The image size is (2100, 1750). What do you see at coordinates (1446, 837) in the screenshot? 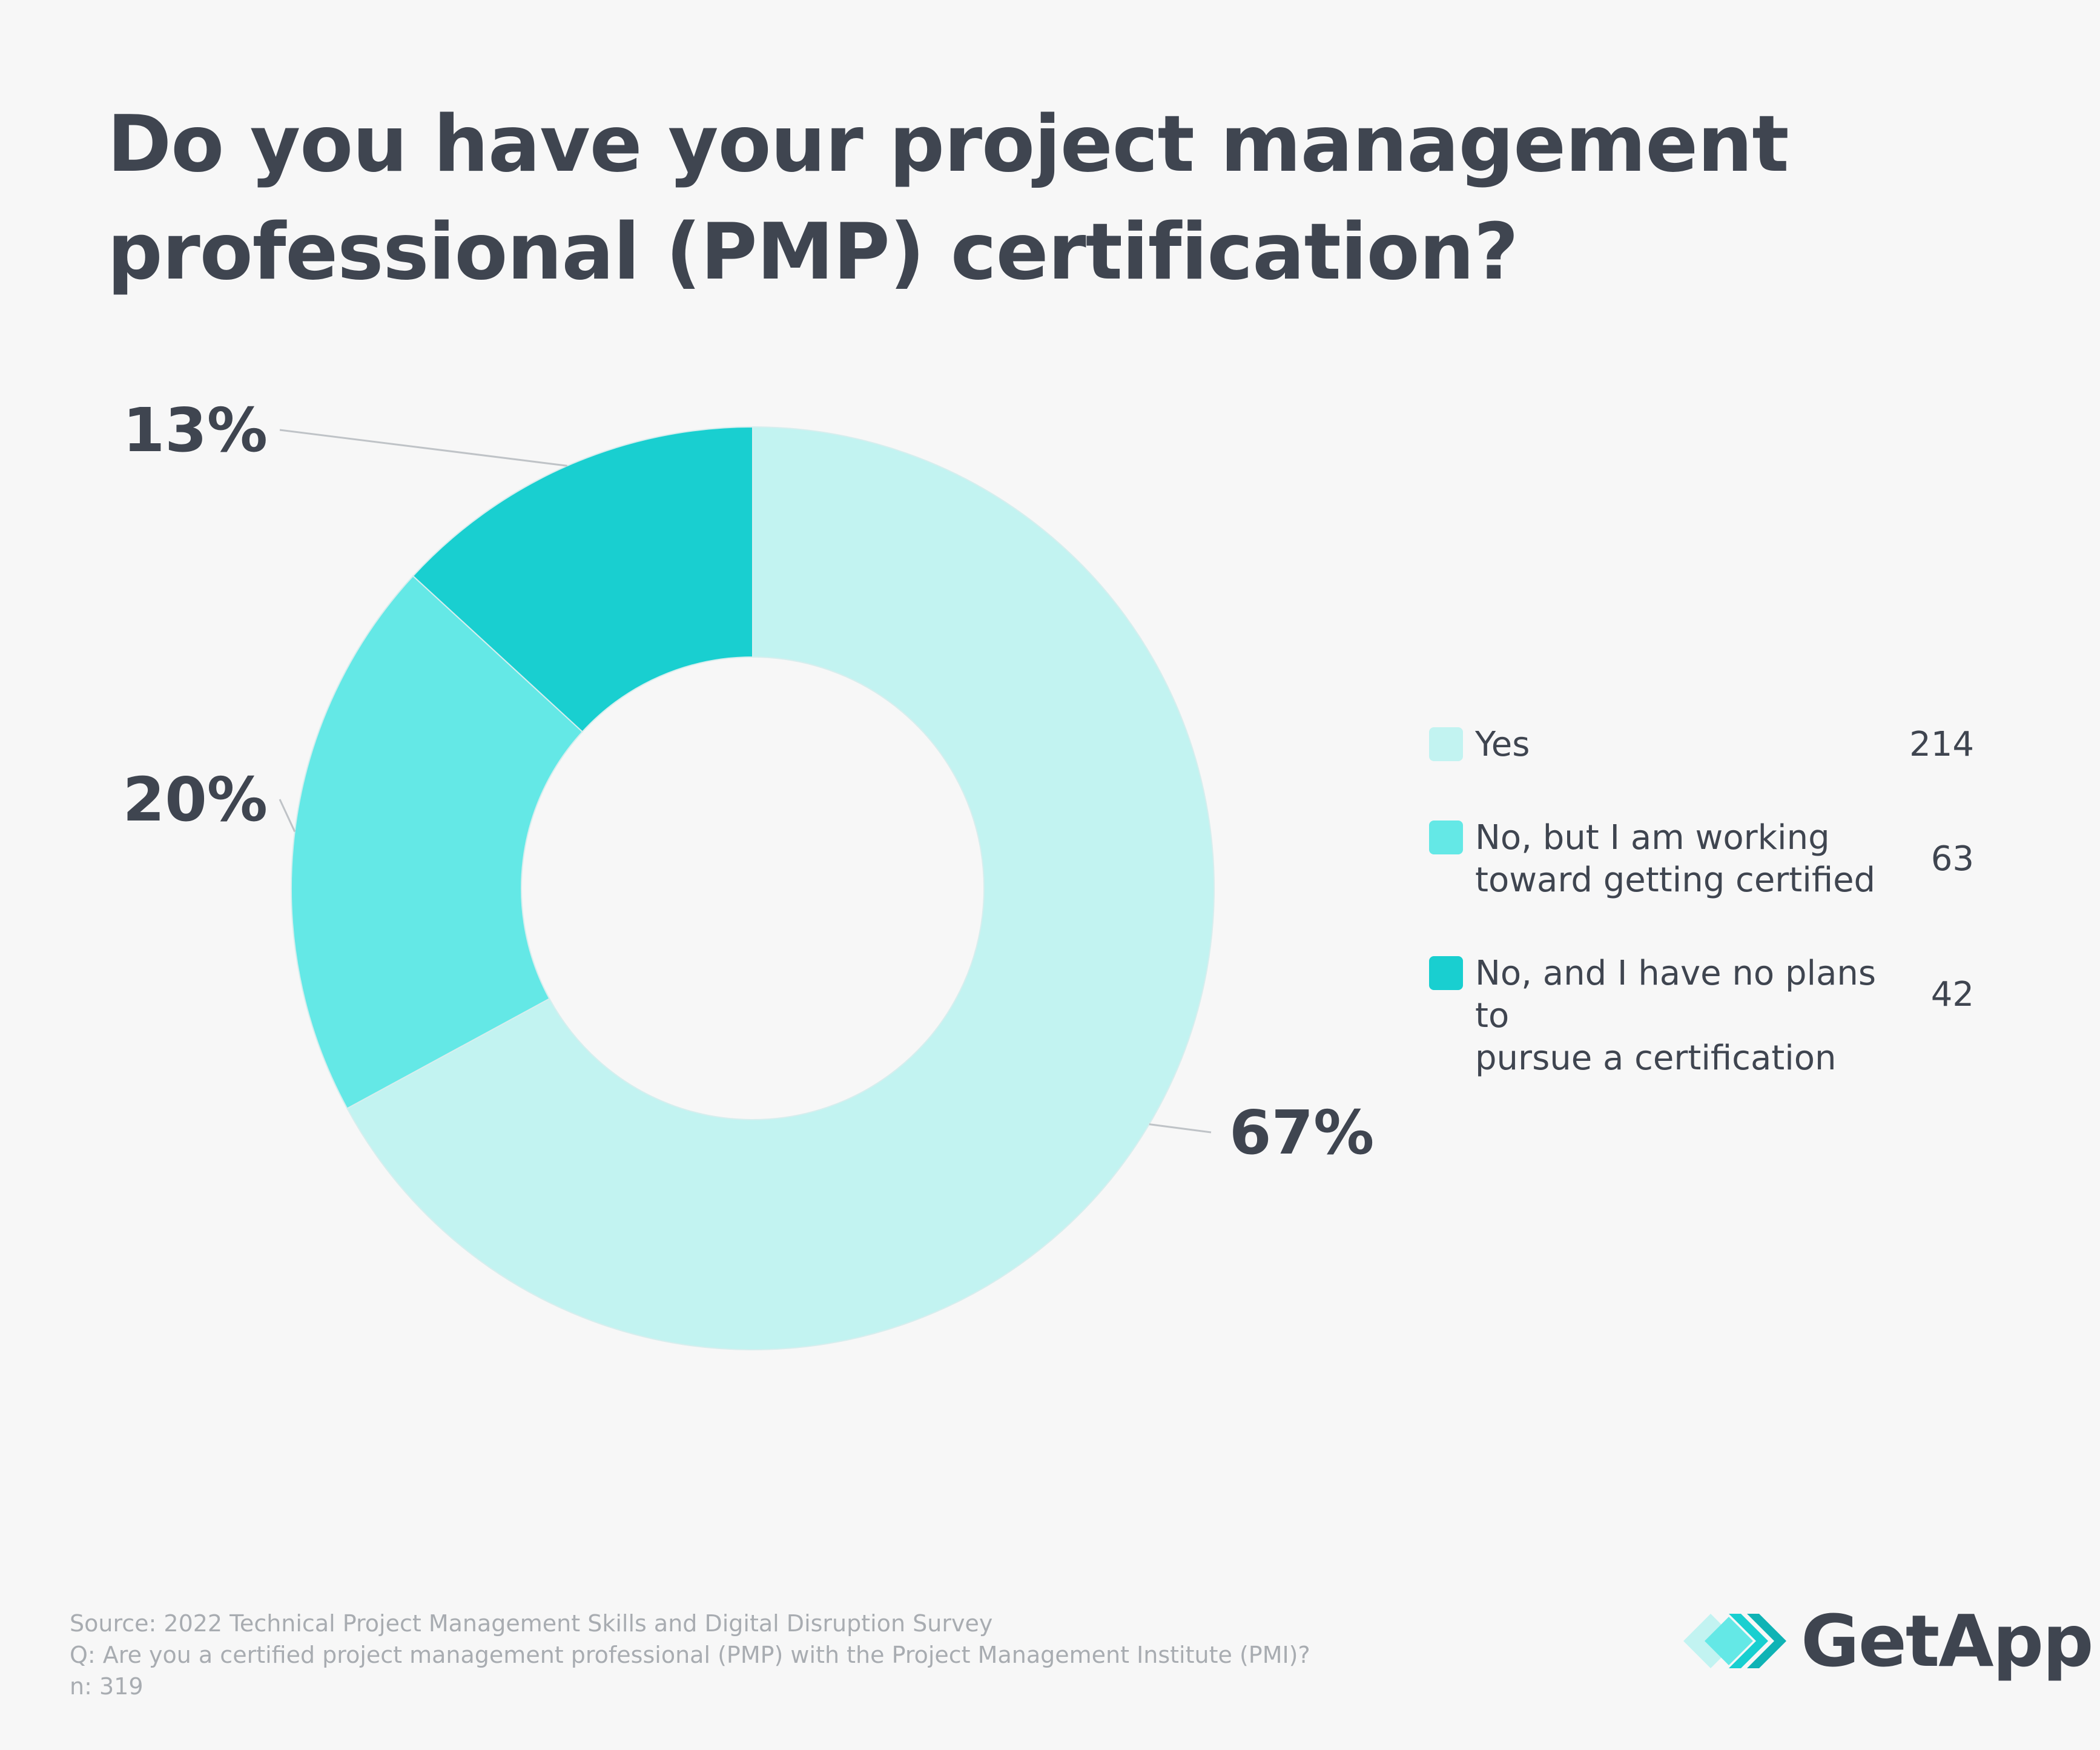
I see `legend-swatch-working-toward` at bounding box center [1446, 837].